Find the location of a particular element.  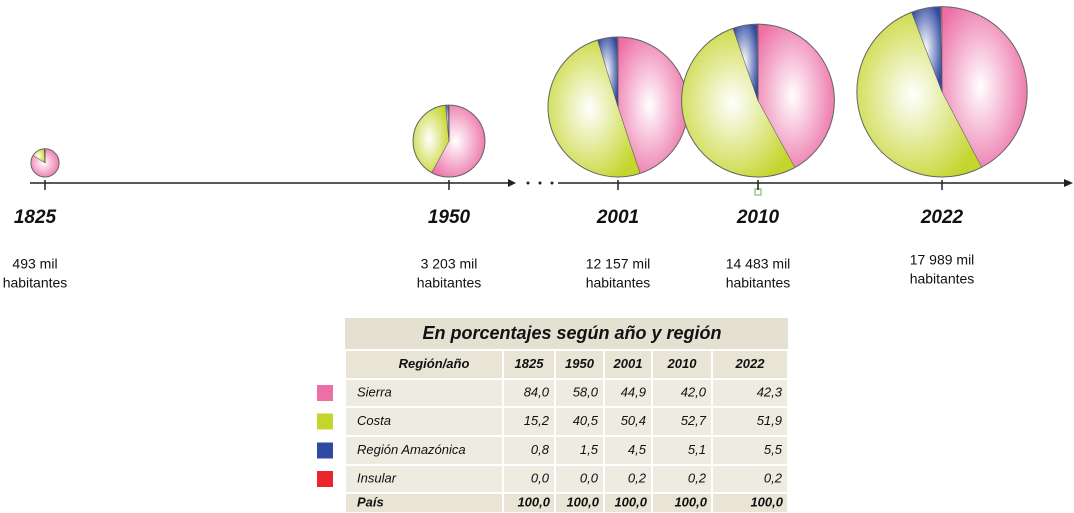

year-label: 1950 is located at coordinates (449, 217).